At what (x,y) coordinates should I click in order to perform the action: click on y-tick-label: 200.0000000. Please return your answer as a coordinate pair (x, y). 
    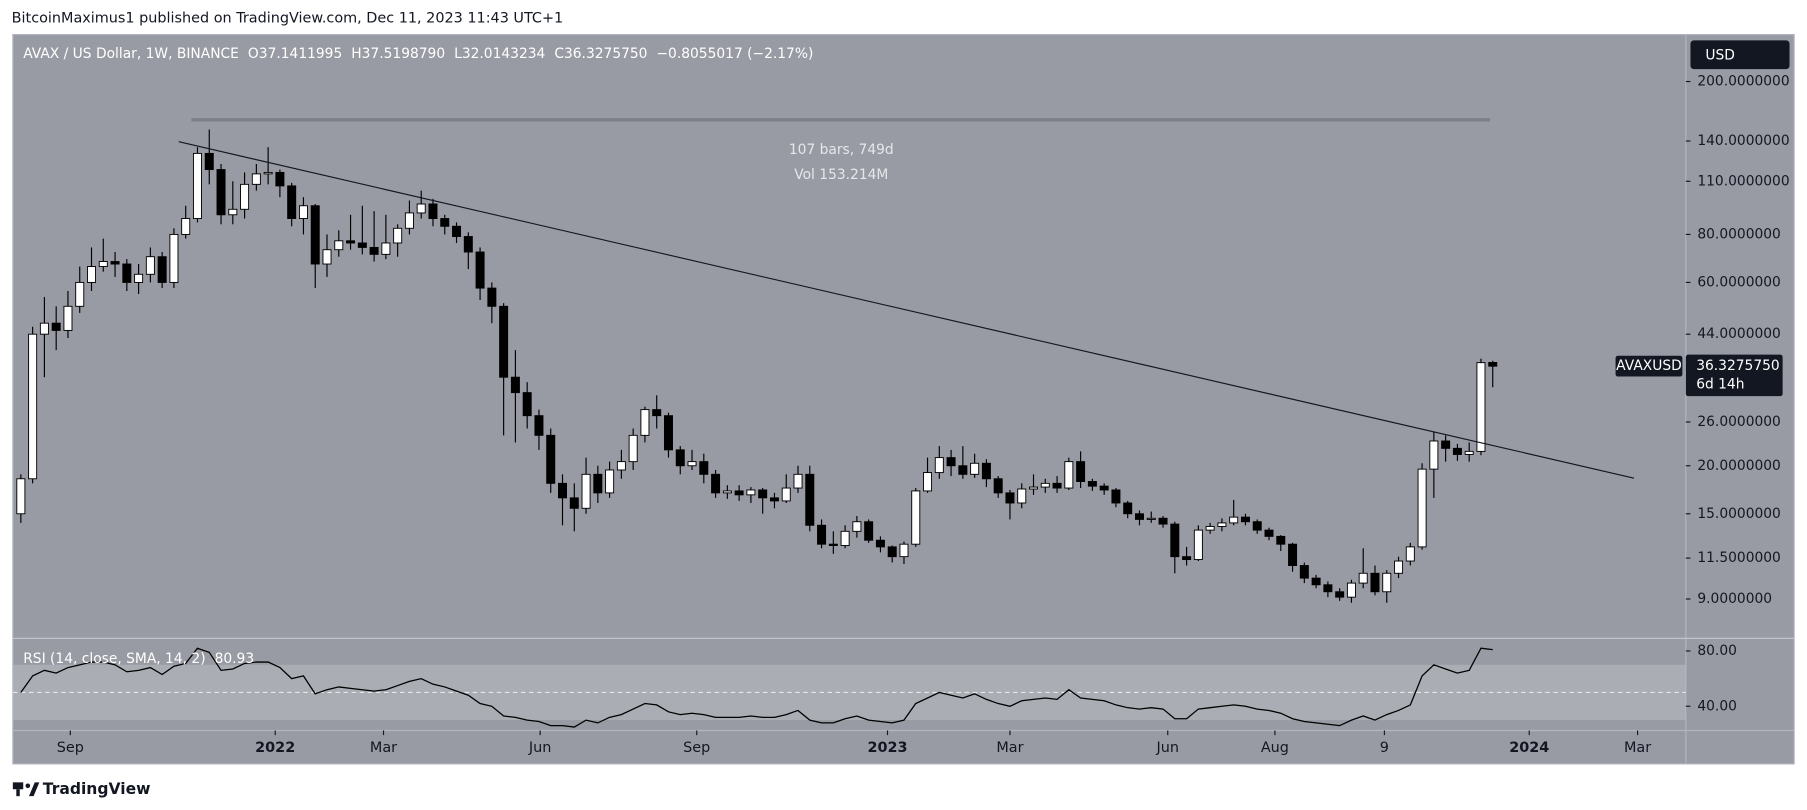
    Looking at the image, I should click on (1743, 82).